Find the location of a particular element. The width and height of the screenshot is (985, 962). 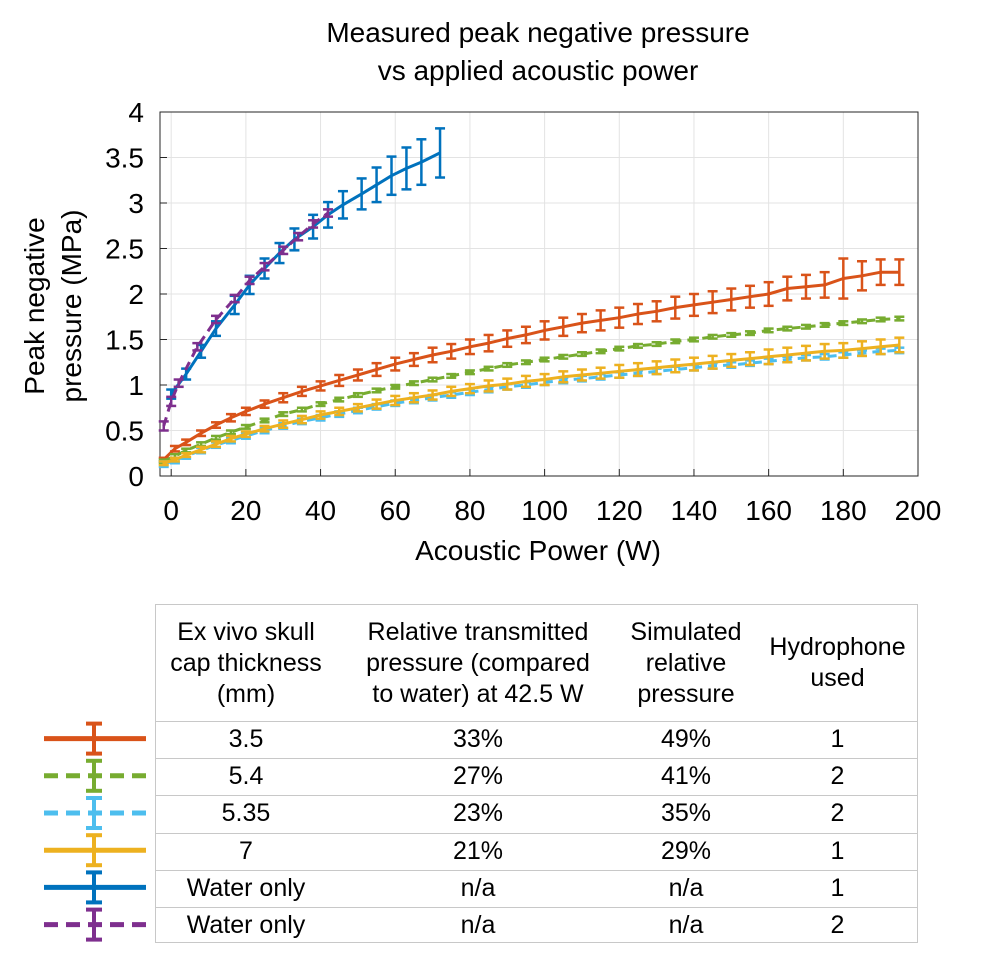

x-tick-label: 60 is located at coordinates (395, 510).